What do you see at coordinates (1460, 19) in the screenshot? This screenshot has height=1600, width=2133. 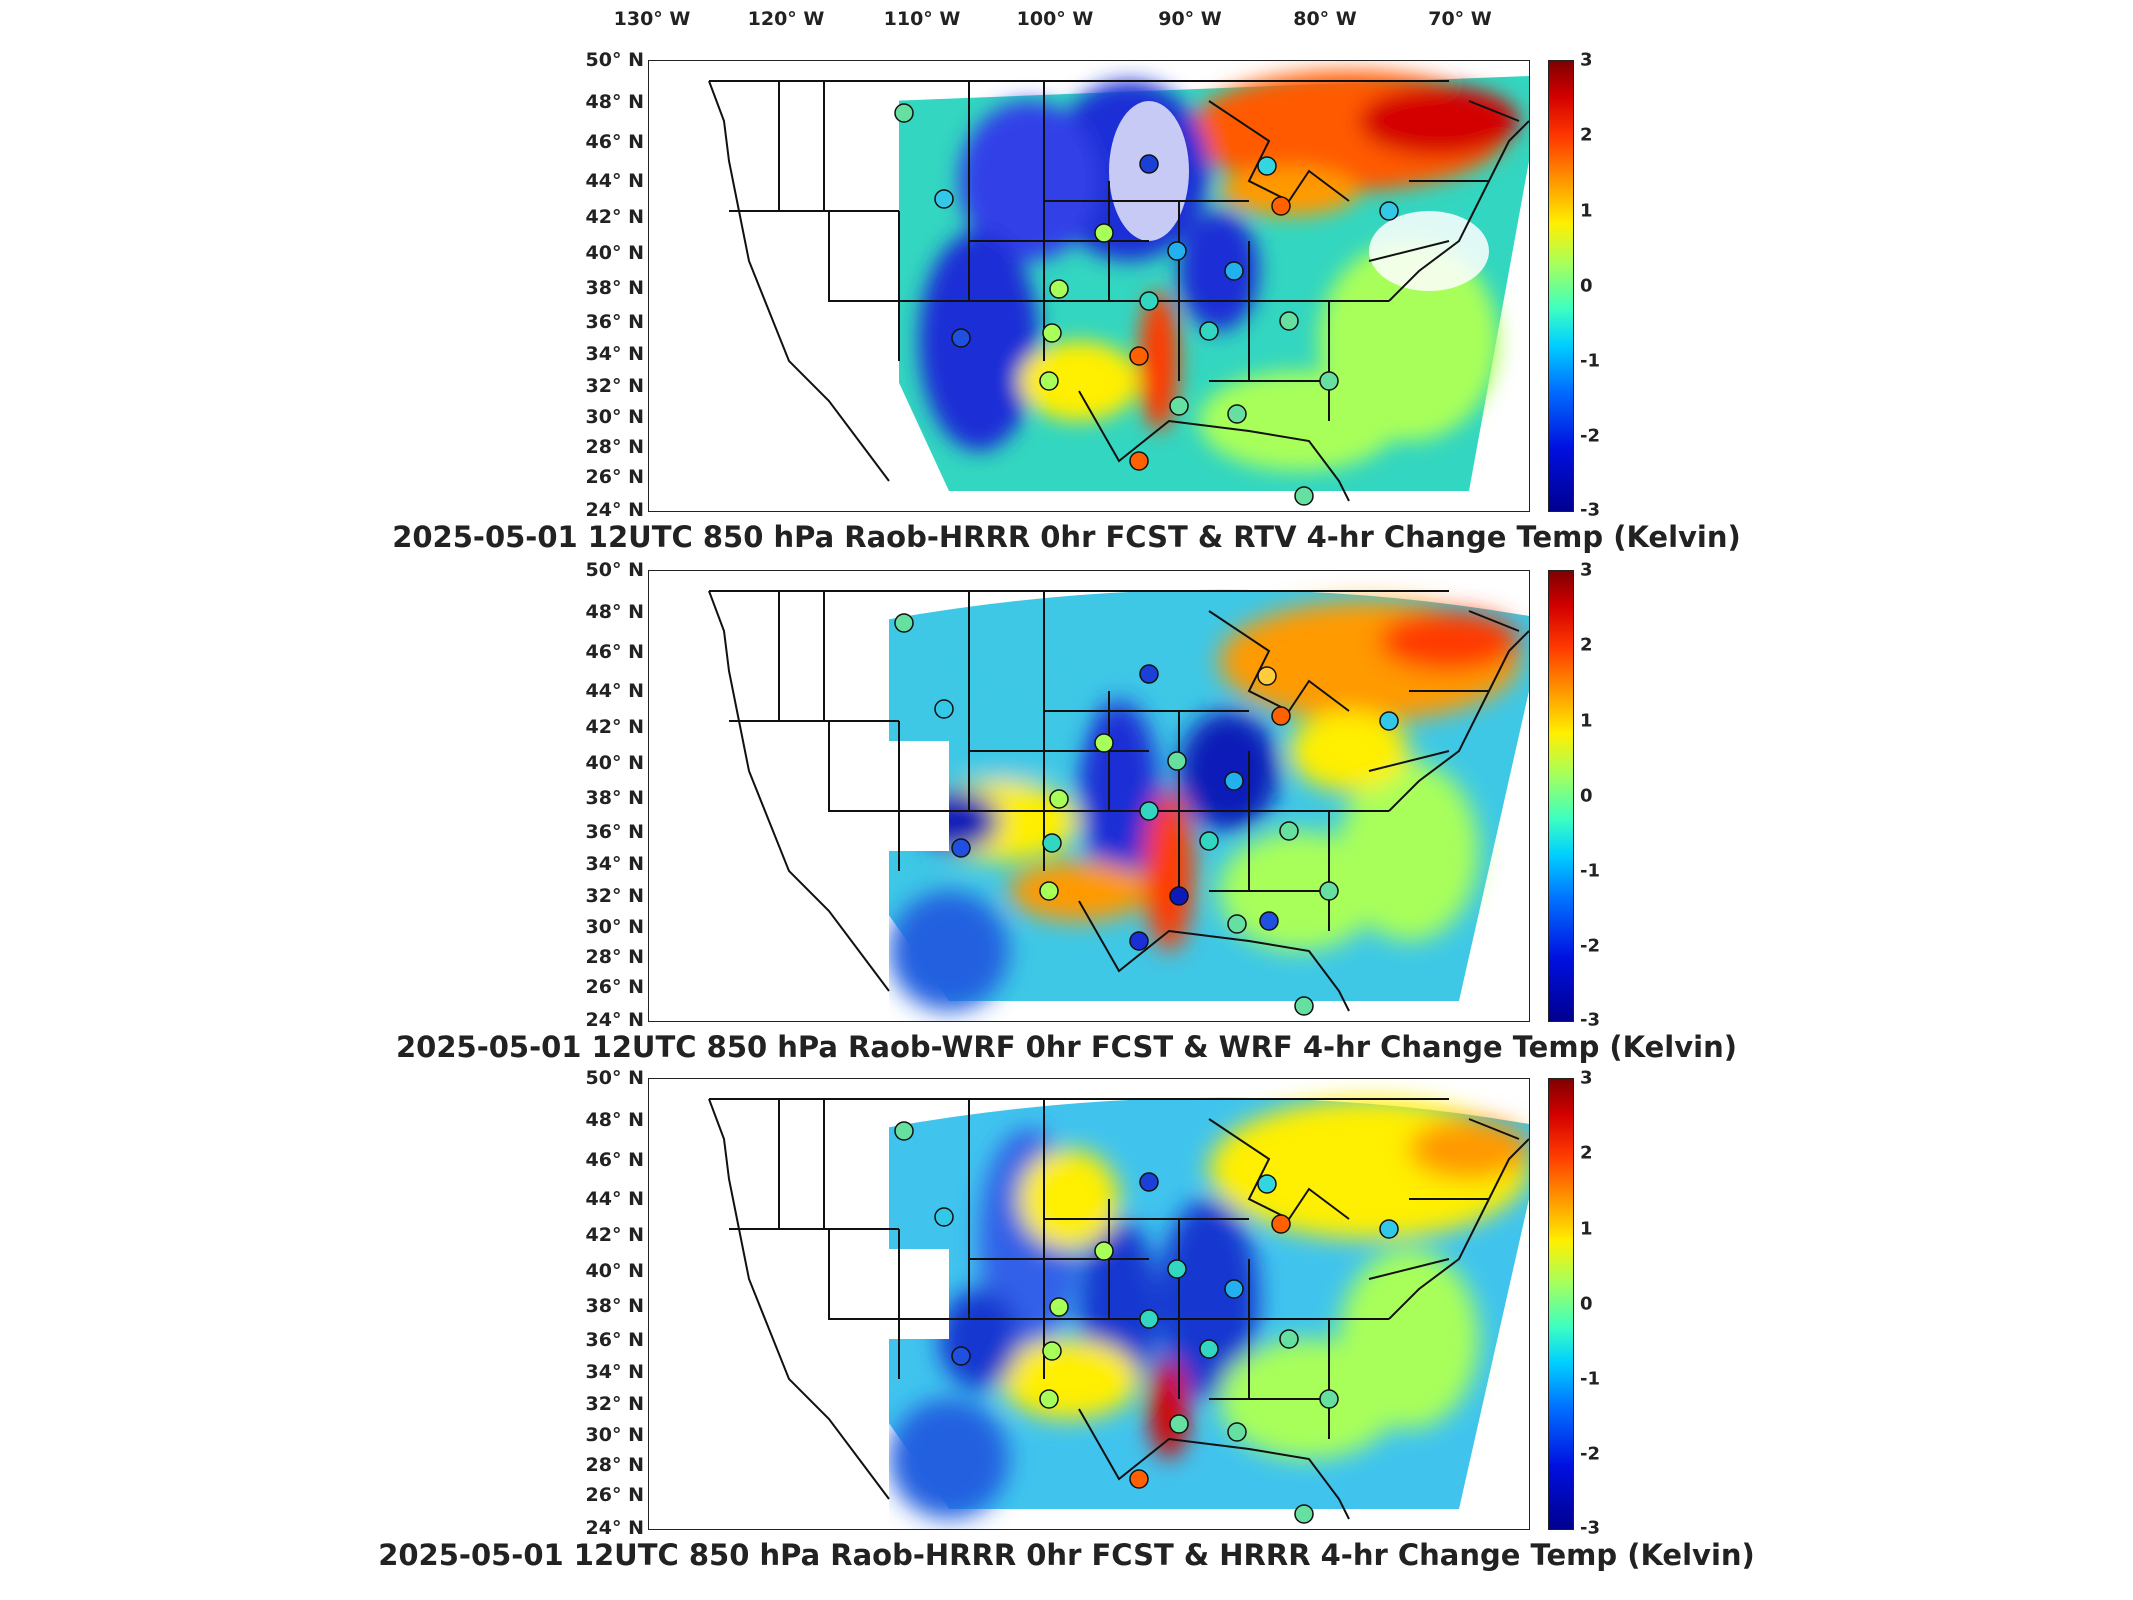 I see `lon-label: 70° W` at bounding box center [1460, 19].